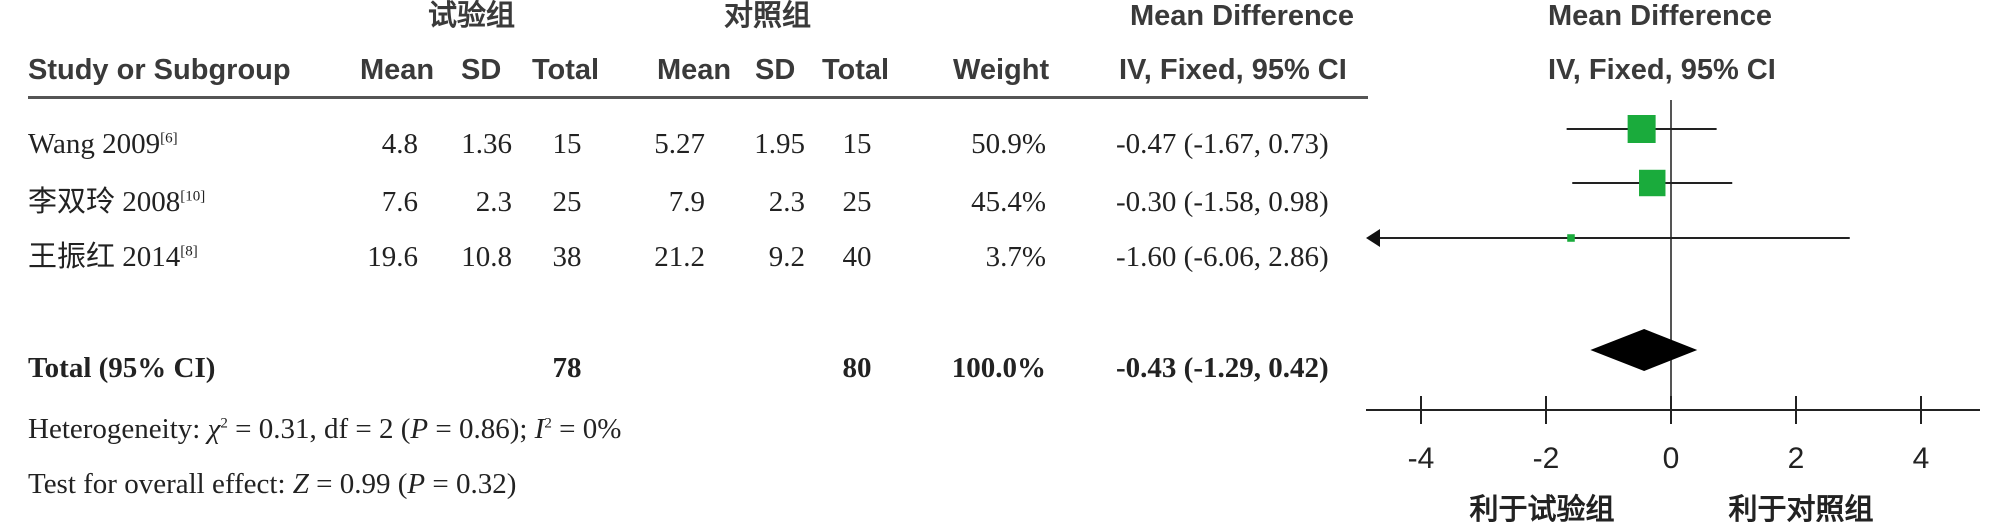  Describe the element at coordinates (567, 202) in the screenshot. I see `e-total: 25` at that location.